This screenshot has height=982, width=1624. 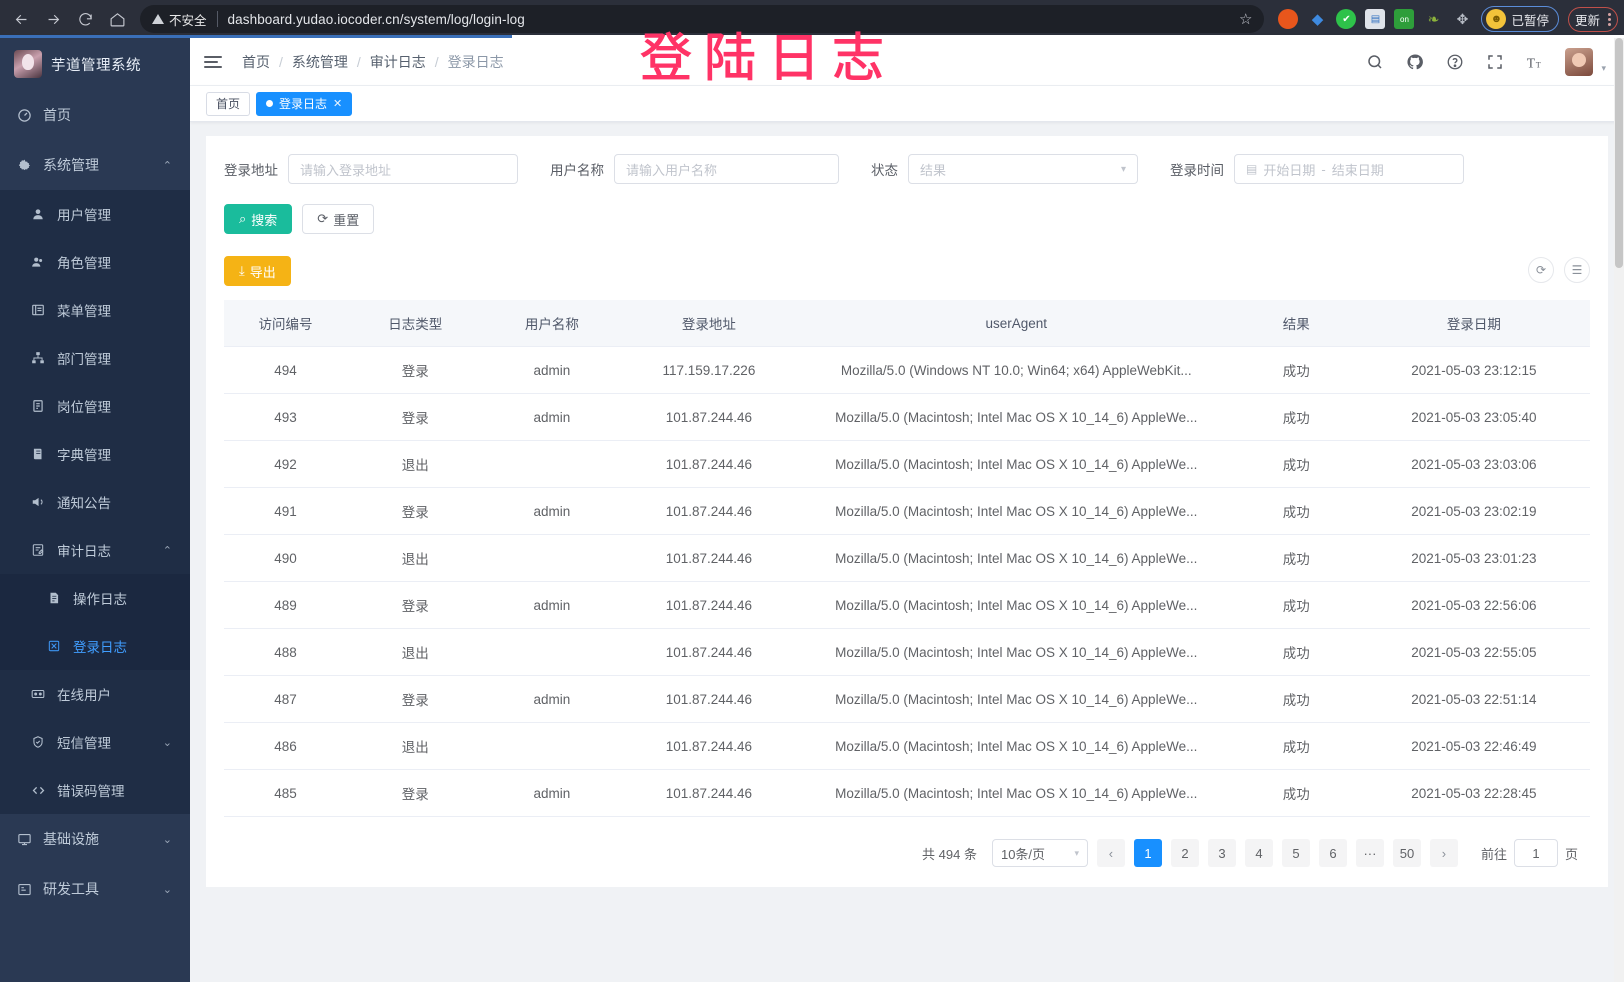 What do you see at coordinates (1443, 853) in the screenshot?
I see `next-page-button: ›` at bounding box center [1443, 853].